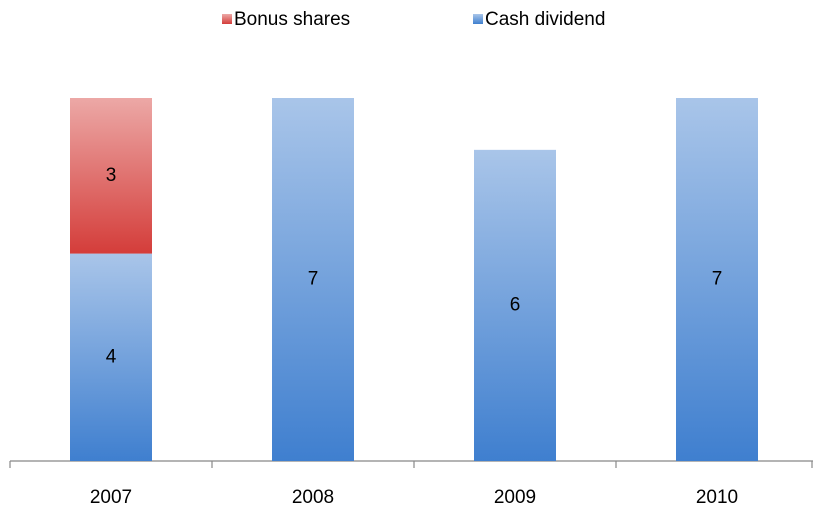 This screenshot has width=813, height=513. I want to click on data-label: 6, so click(515, 304).